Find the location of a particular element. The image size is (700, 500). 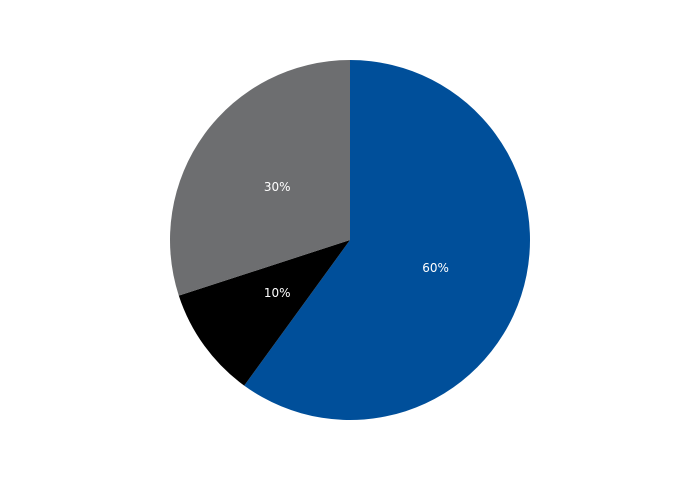

slice-label: 10% is located at coordinates (277, 293).